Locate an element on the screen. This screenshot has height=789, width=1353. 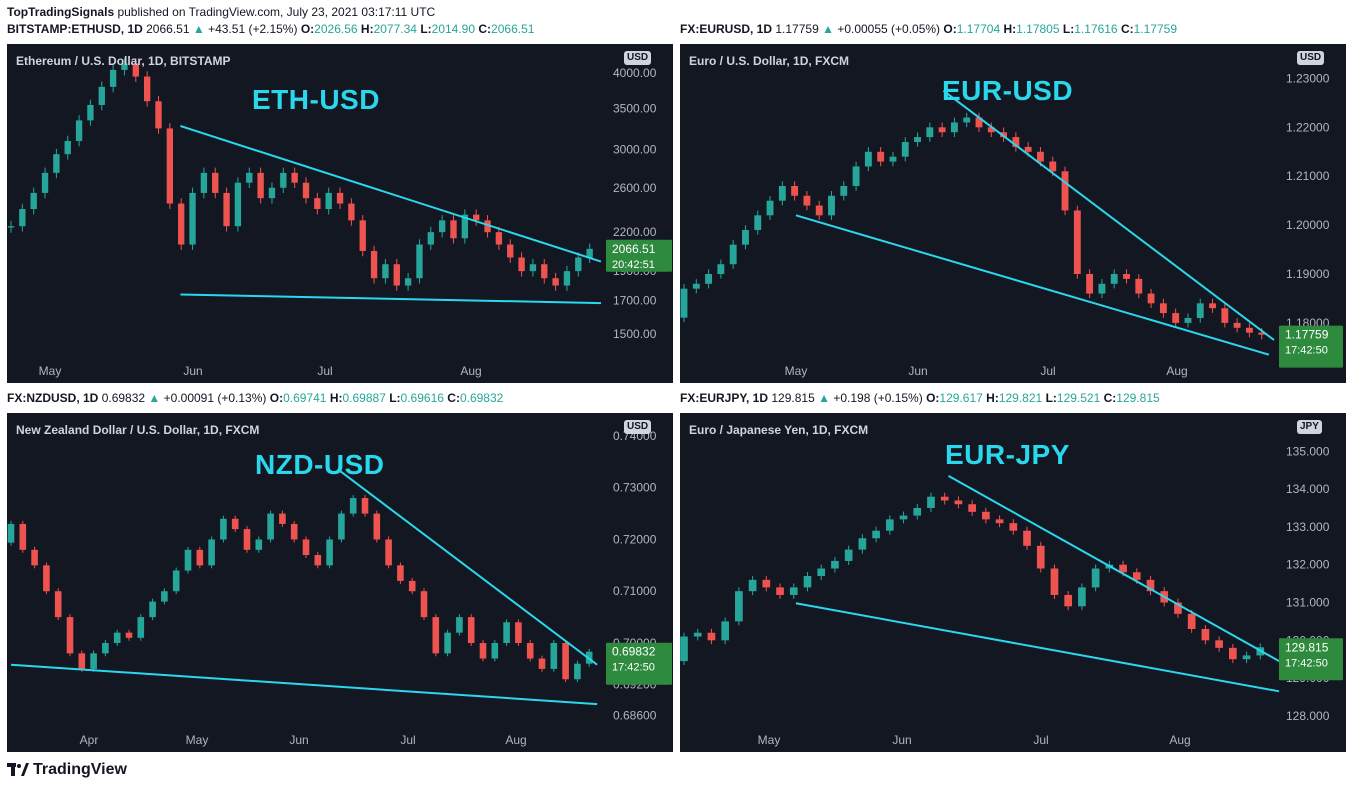
publisher-name: TopTradingSignals is located at coordinates (61, 12).